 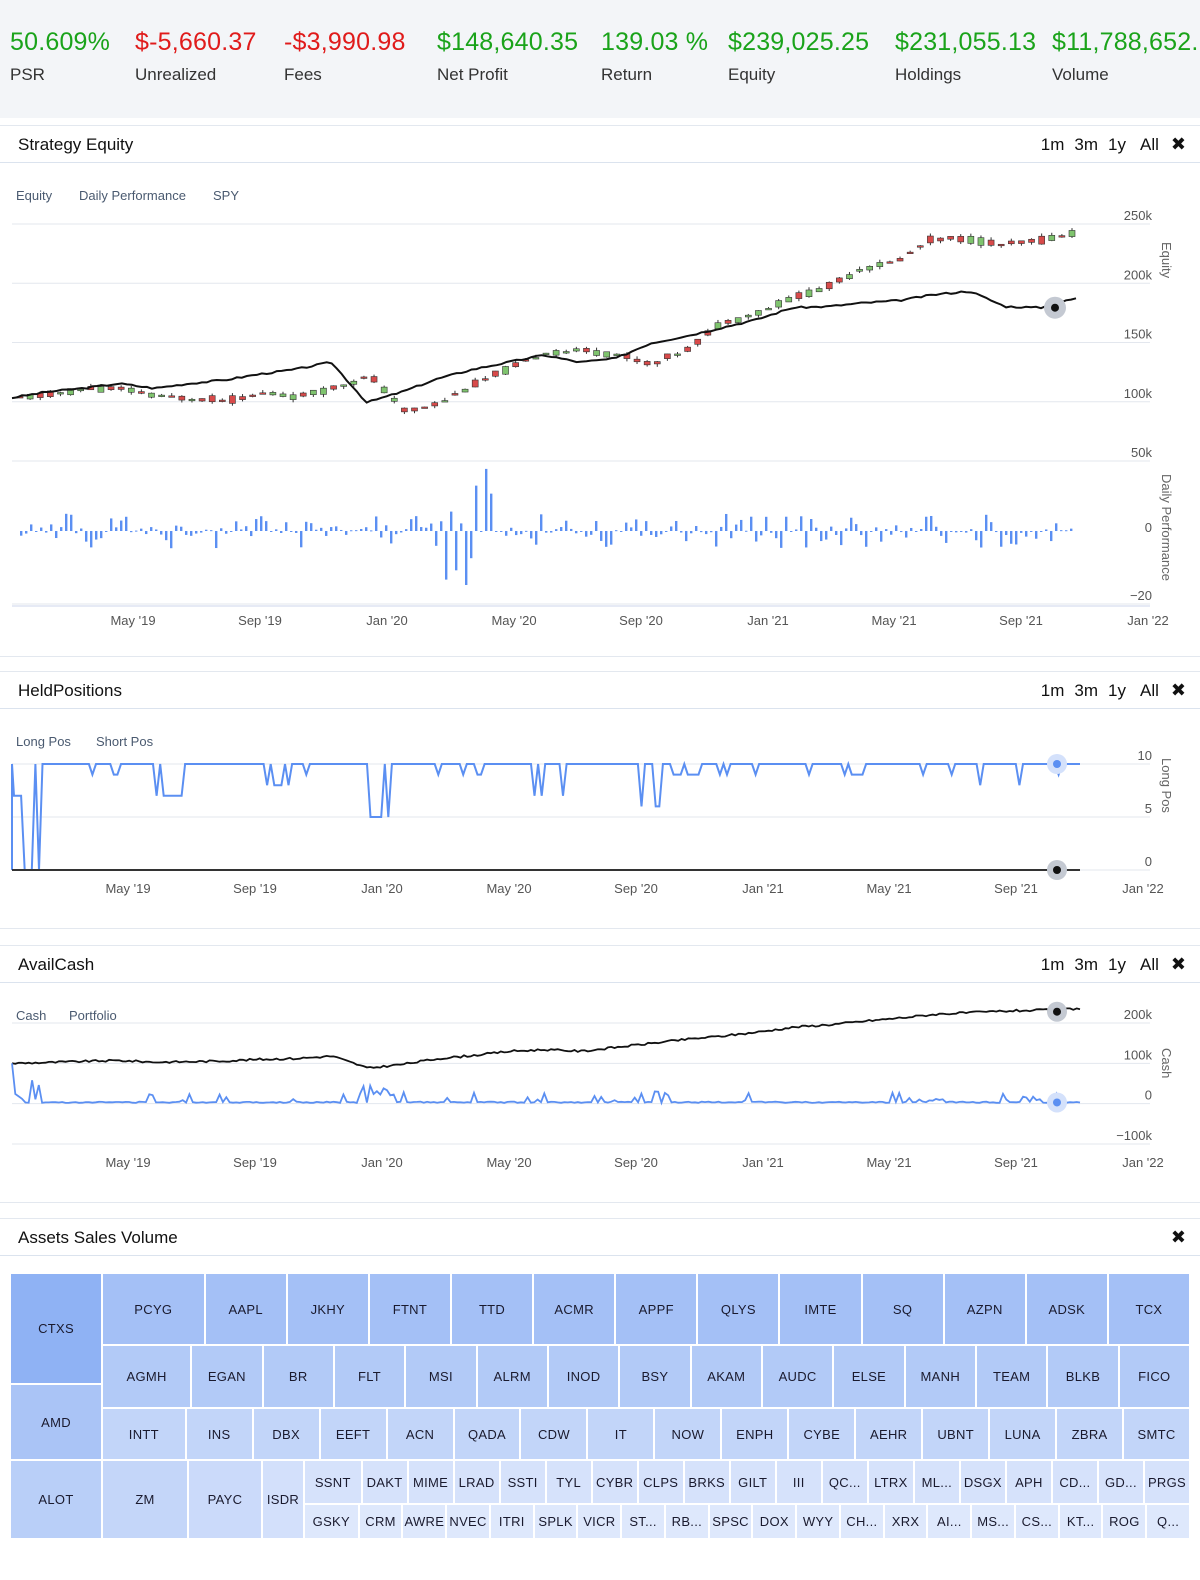 What do you see at coordinates (555, 1521) in the screenshot?
I see `treemap-cell: SPLK` at bounding box center [555, 1521].